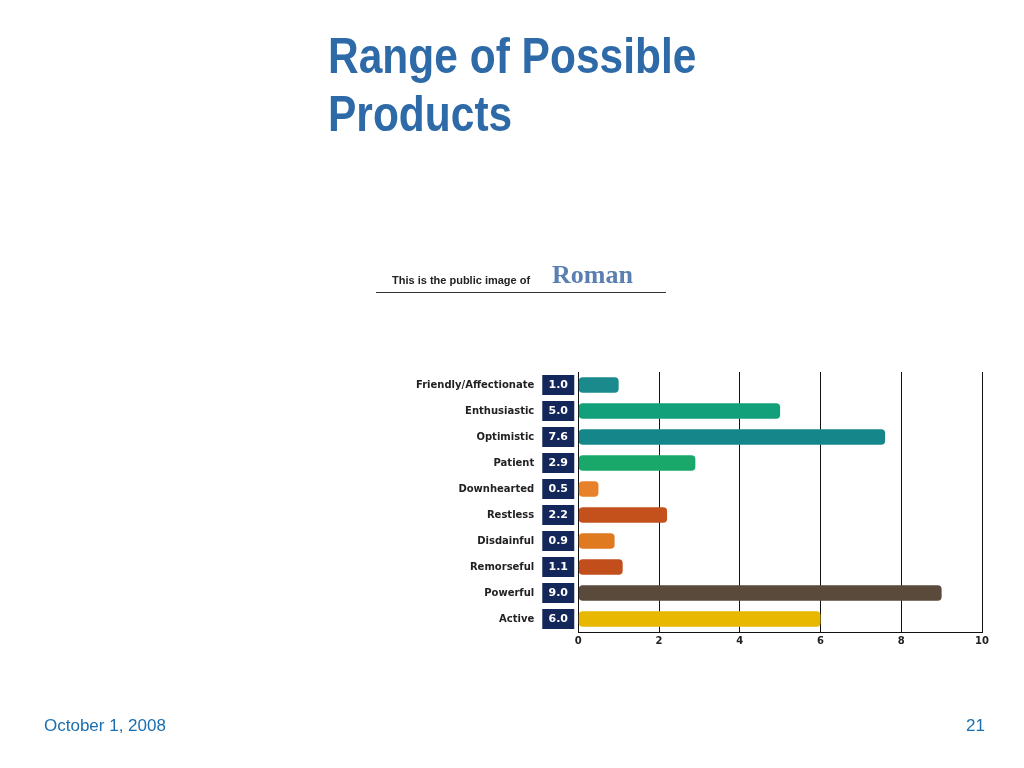  What do you see at coordinates (558, 462) in the screenshot?
I see `data-label: 2.9` at bounding box center [558, 462].